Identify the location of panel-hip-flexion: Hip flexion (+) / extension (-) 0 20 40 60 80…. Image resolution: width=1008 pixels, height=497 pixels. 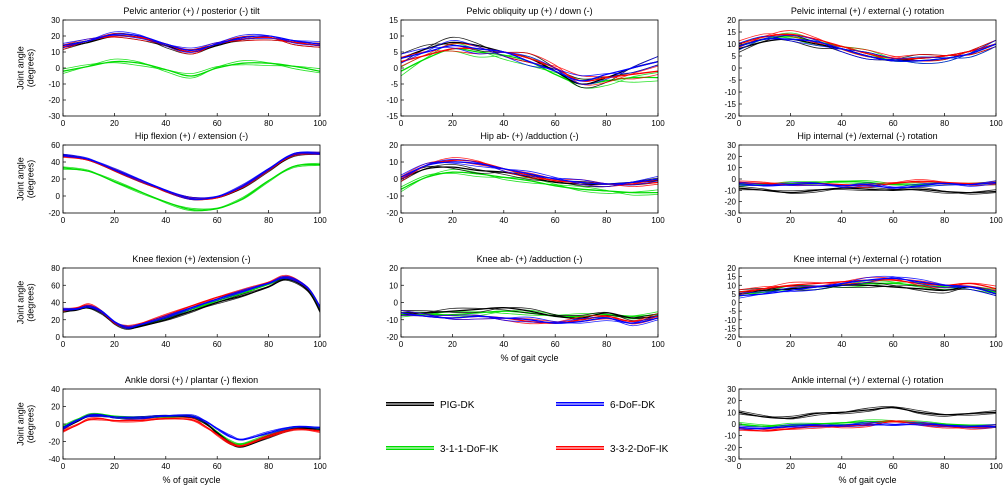
(171, 178).